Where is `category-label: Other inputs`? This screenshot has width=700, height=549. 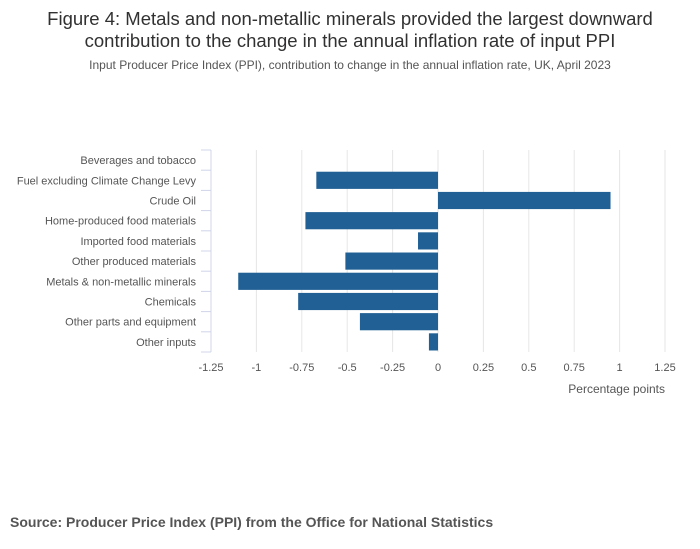 category-label: Other inputs is located at coordinates (166, 343).